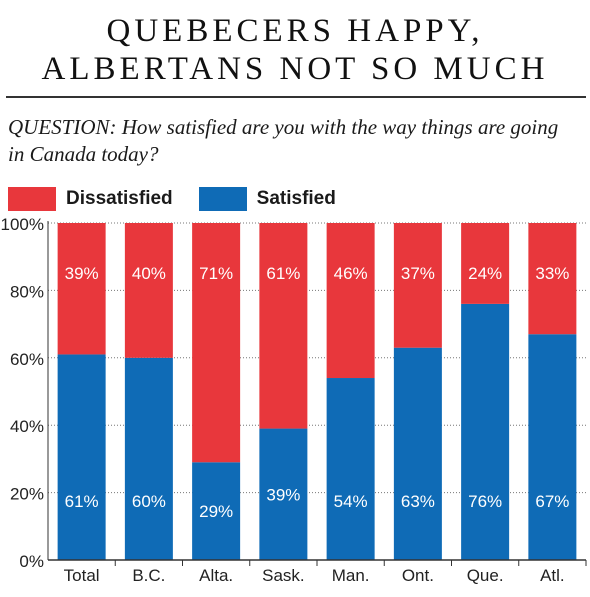 This screenshot has width=590, height=597. Describe the element at coordinates (418, 273) in the screenshot. I see `data-label-dissatisfied: 37%` at that location.